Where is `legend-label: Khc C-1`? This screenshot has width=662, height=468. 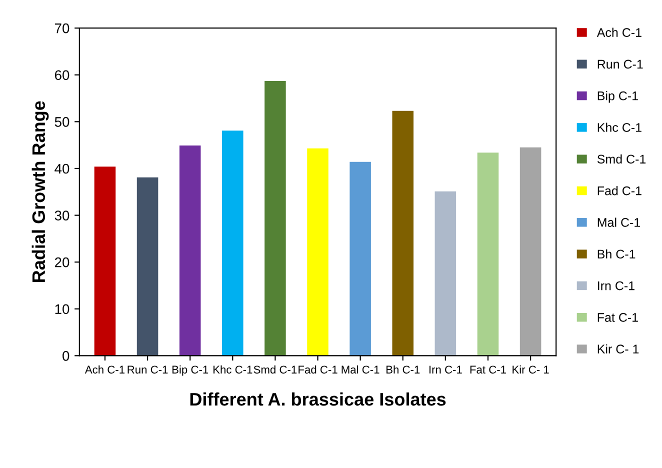 legend-label: Khc C-1 is located at coordinates (620, 127).